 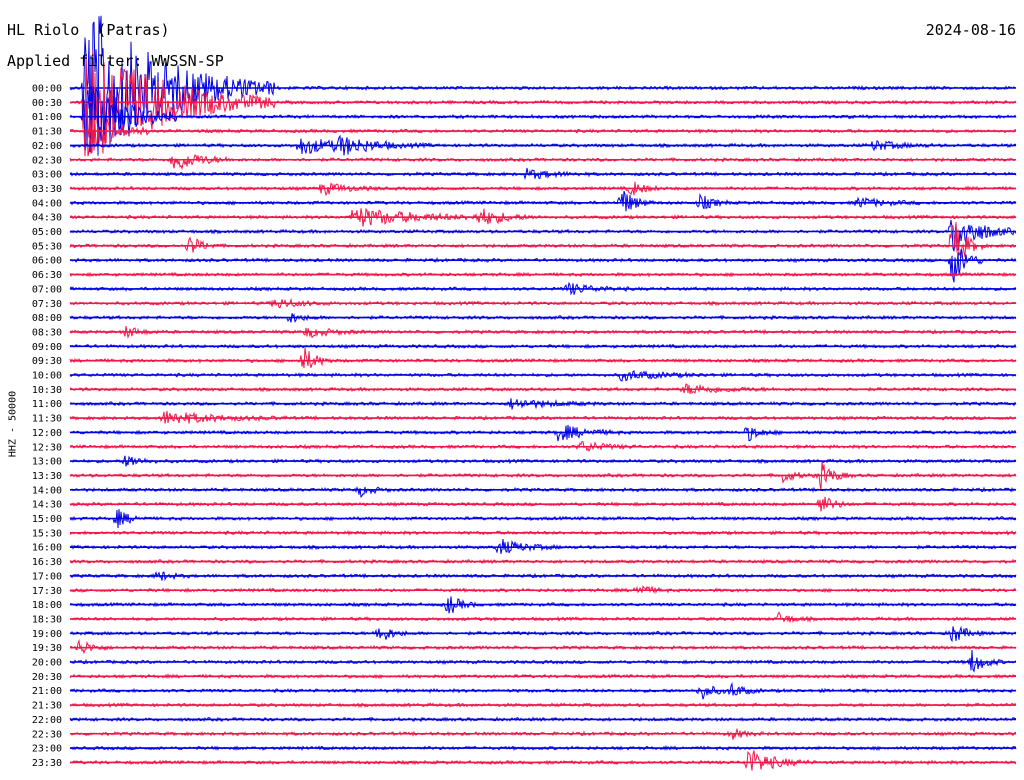 What do you see at coordinates (47, 619) in the screenshot?
I see `time-label: 18:30` at bounding box center [47, 619].